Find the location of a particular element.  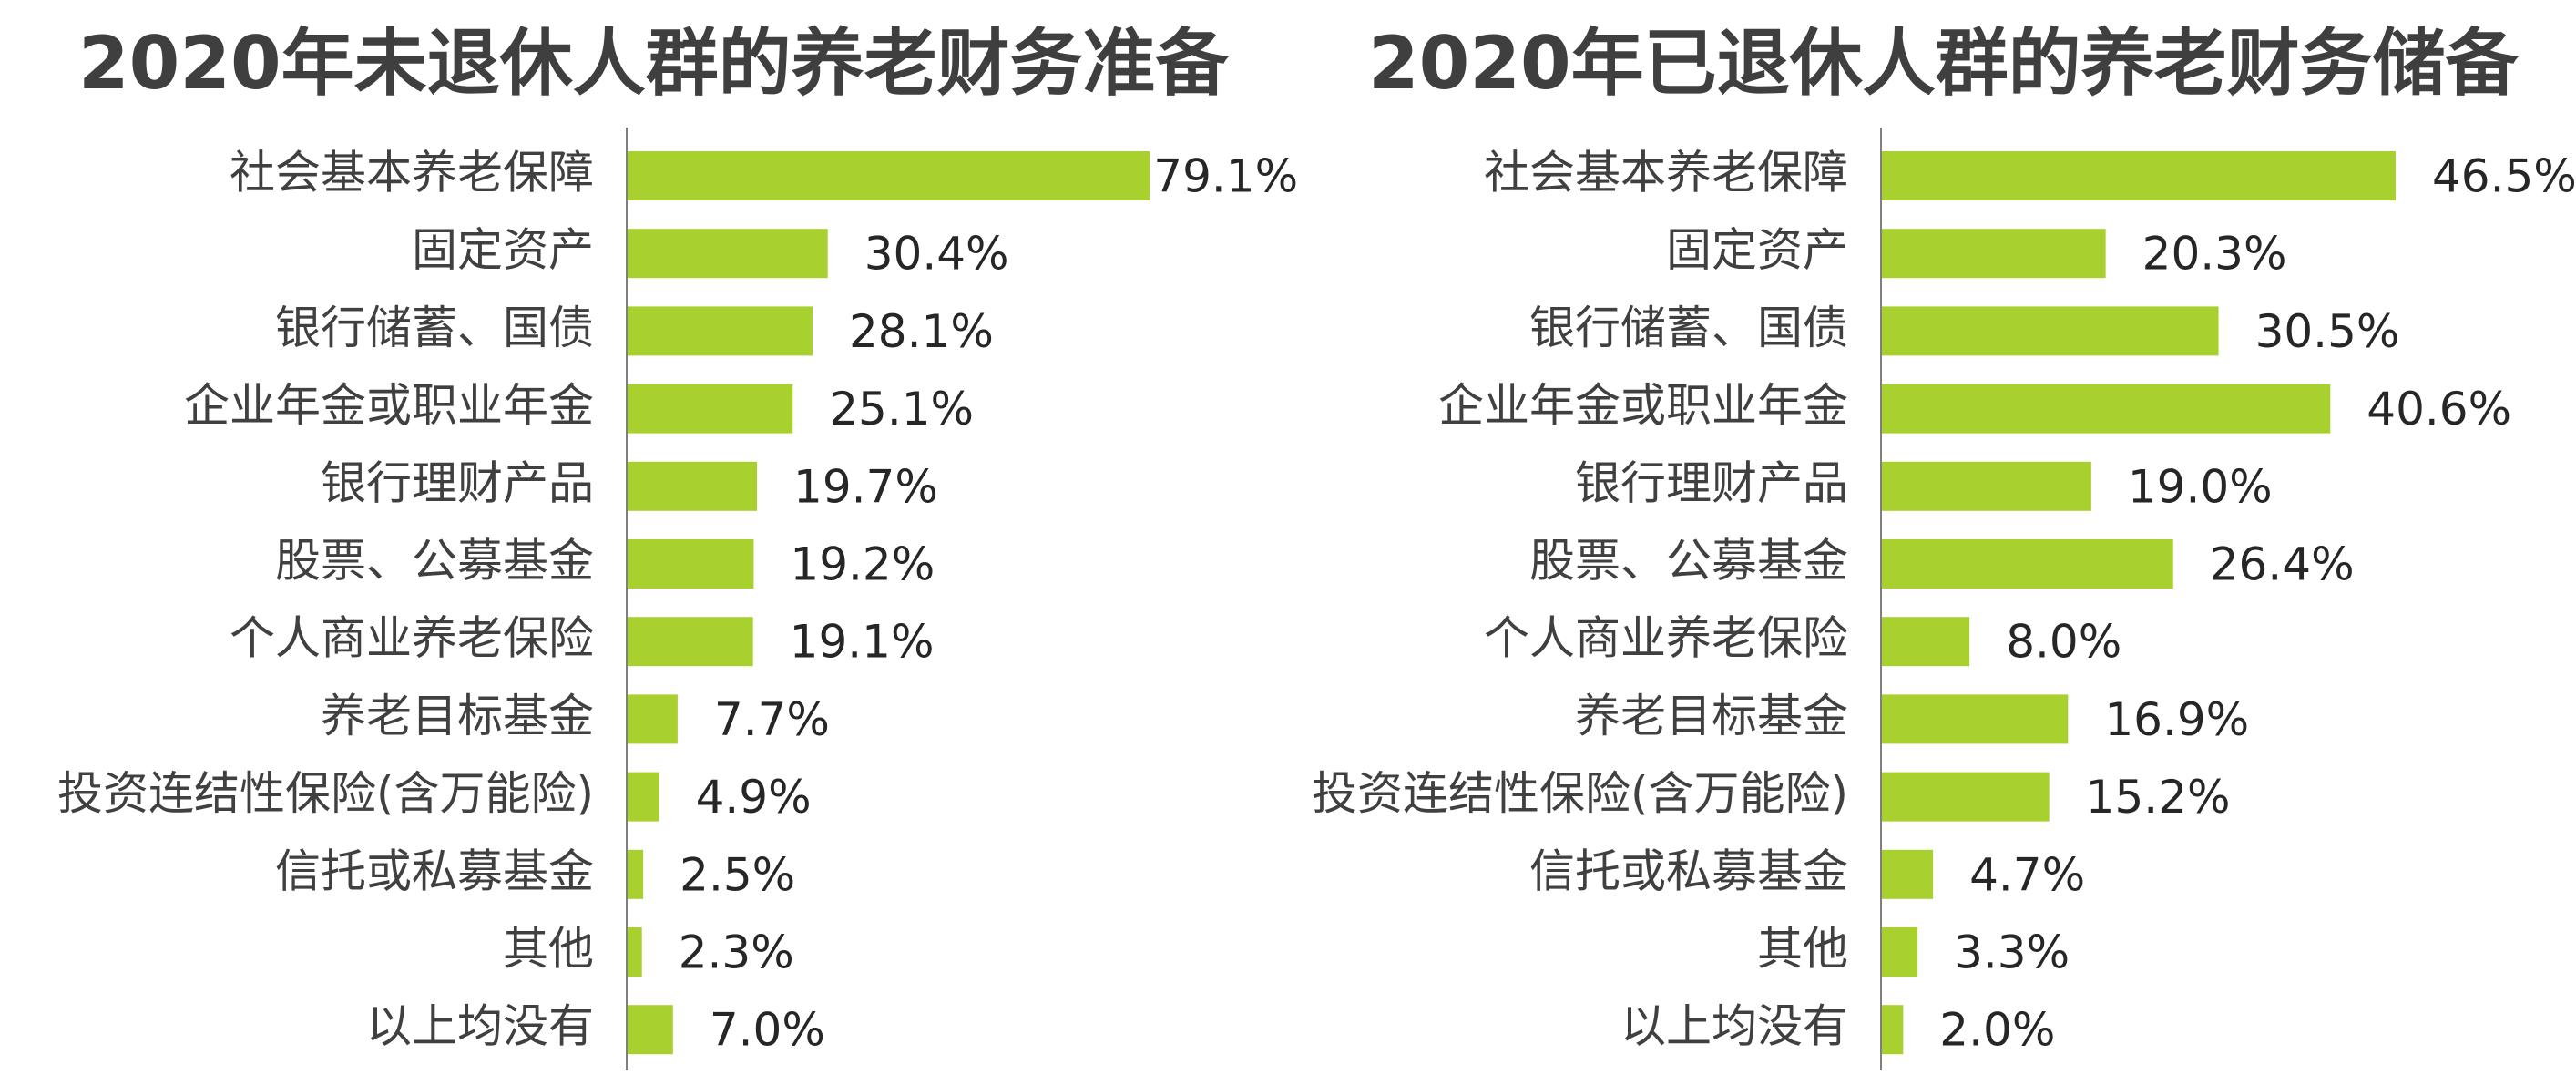

value-label-left-11: 7.0% is located at coordinates (767, 1030).